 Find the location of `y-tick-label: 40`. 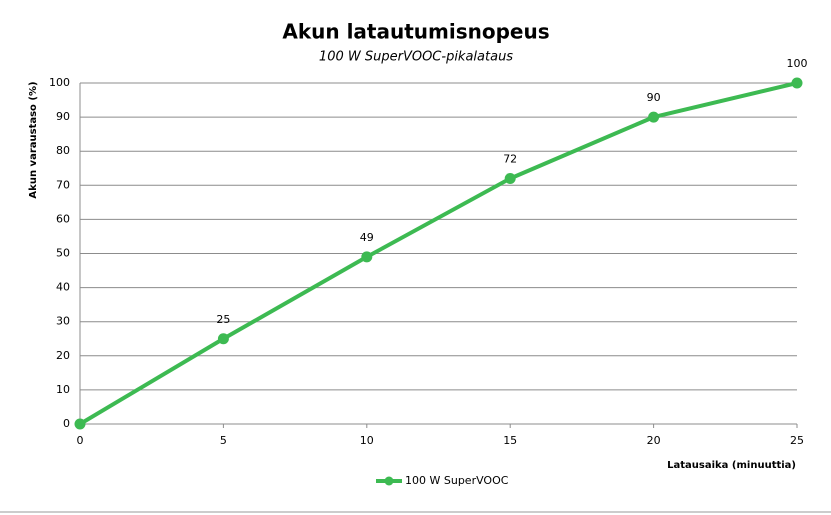

y-tick-label: 40 is located at coordinates (63, 287).